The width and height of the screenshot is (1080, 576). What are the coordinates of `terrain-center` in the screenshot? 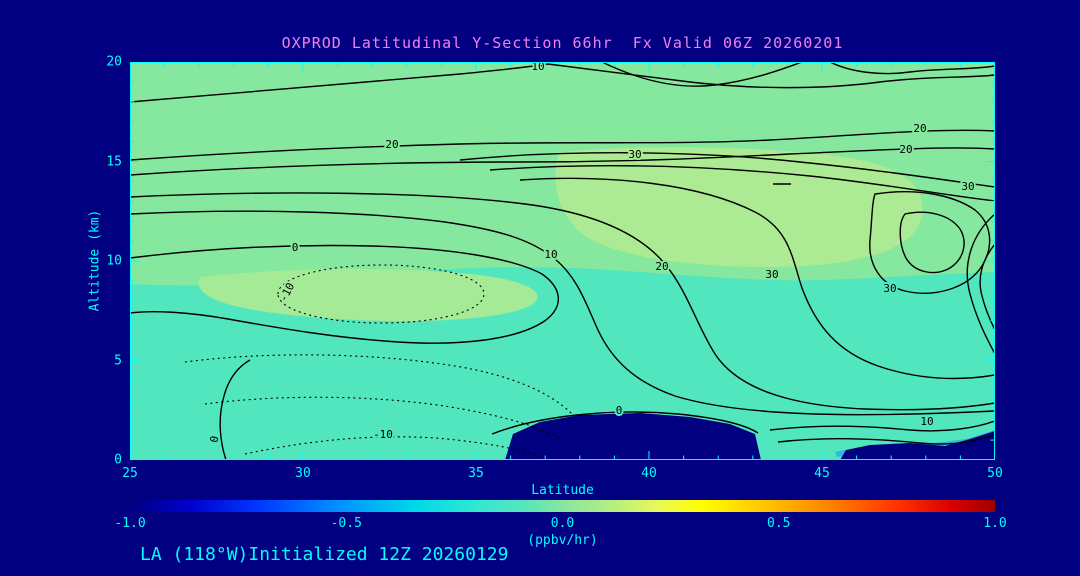 It's located at (633, 436).